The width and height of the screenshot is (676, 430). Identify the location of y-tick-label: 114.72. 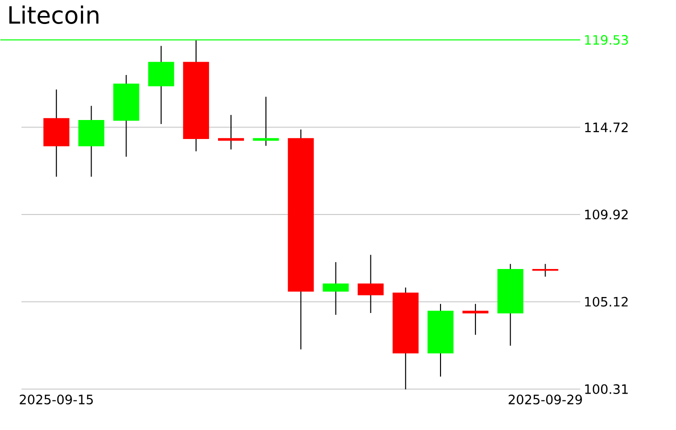
(606, 127).